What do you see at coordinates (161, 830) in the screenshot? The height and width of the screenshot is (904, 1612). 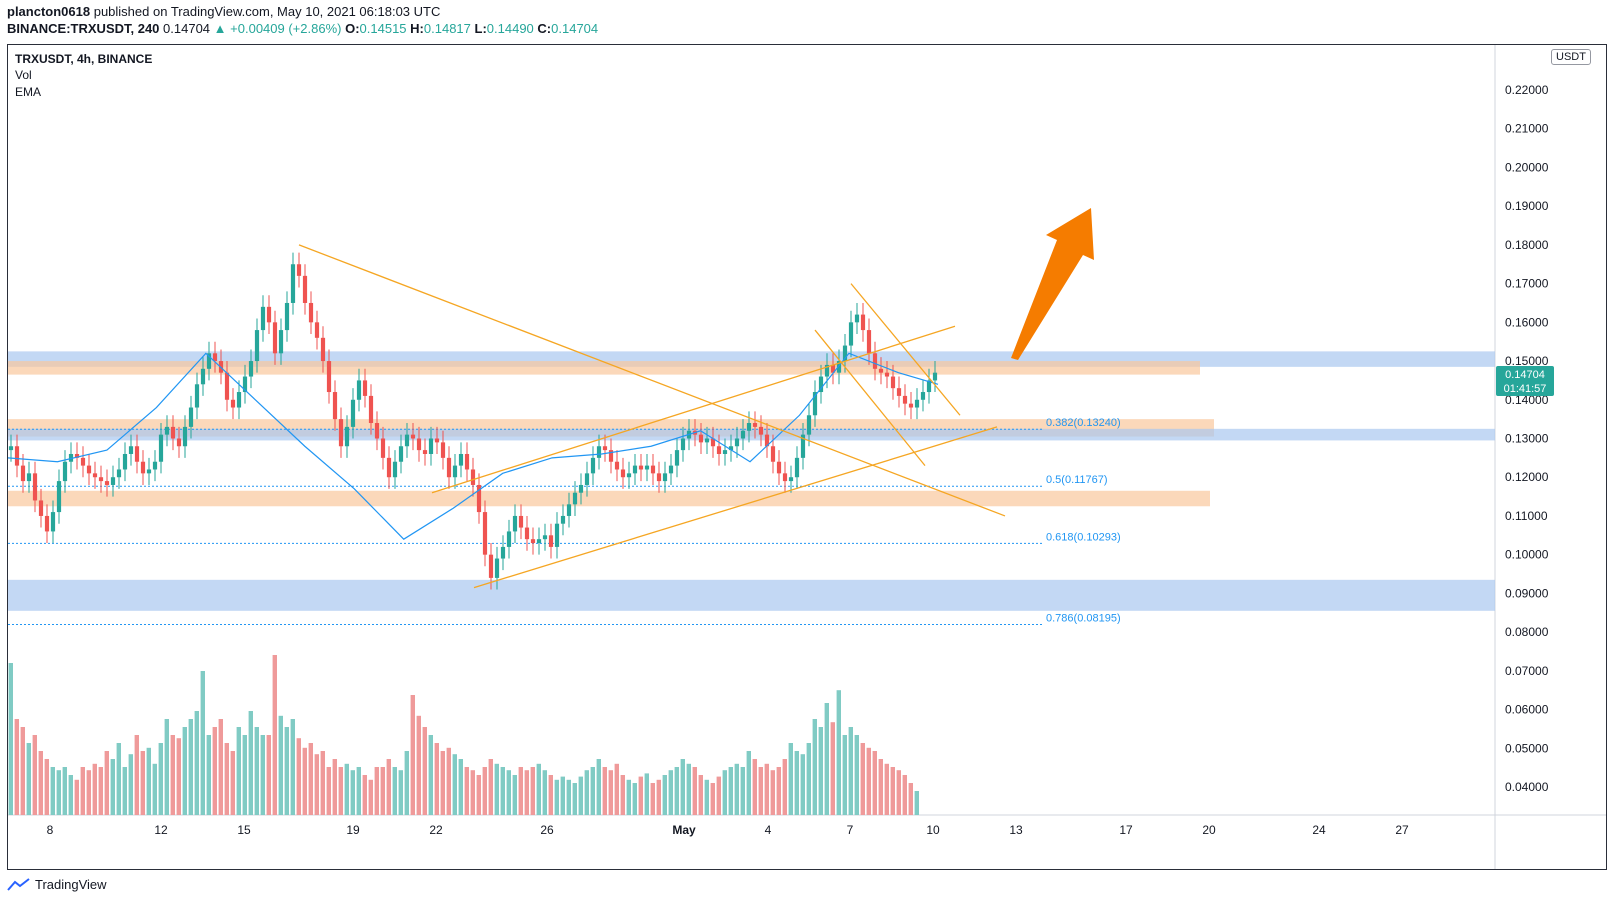 I see `time-tick-1: 12` at bounding box center [161, 830].